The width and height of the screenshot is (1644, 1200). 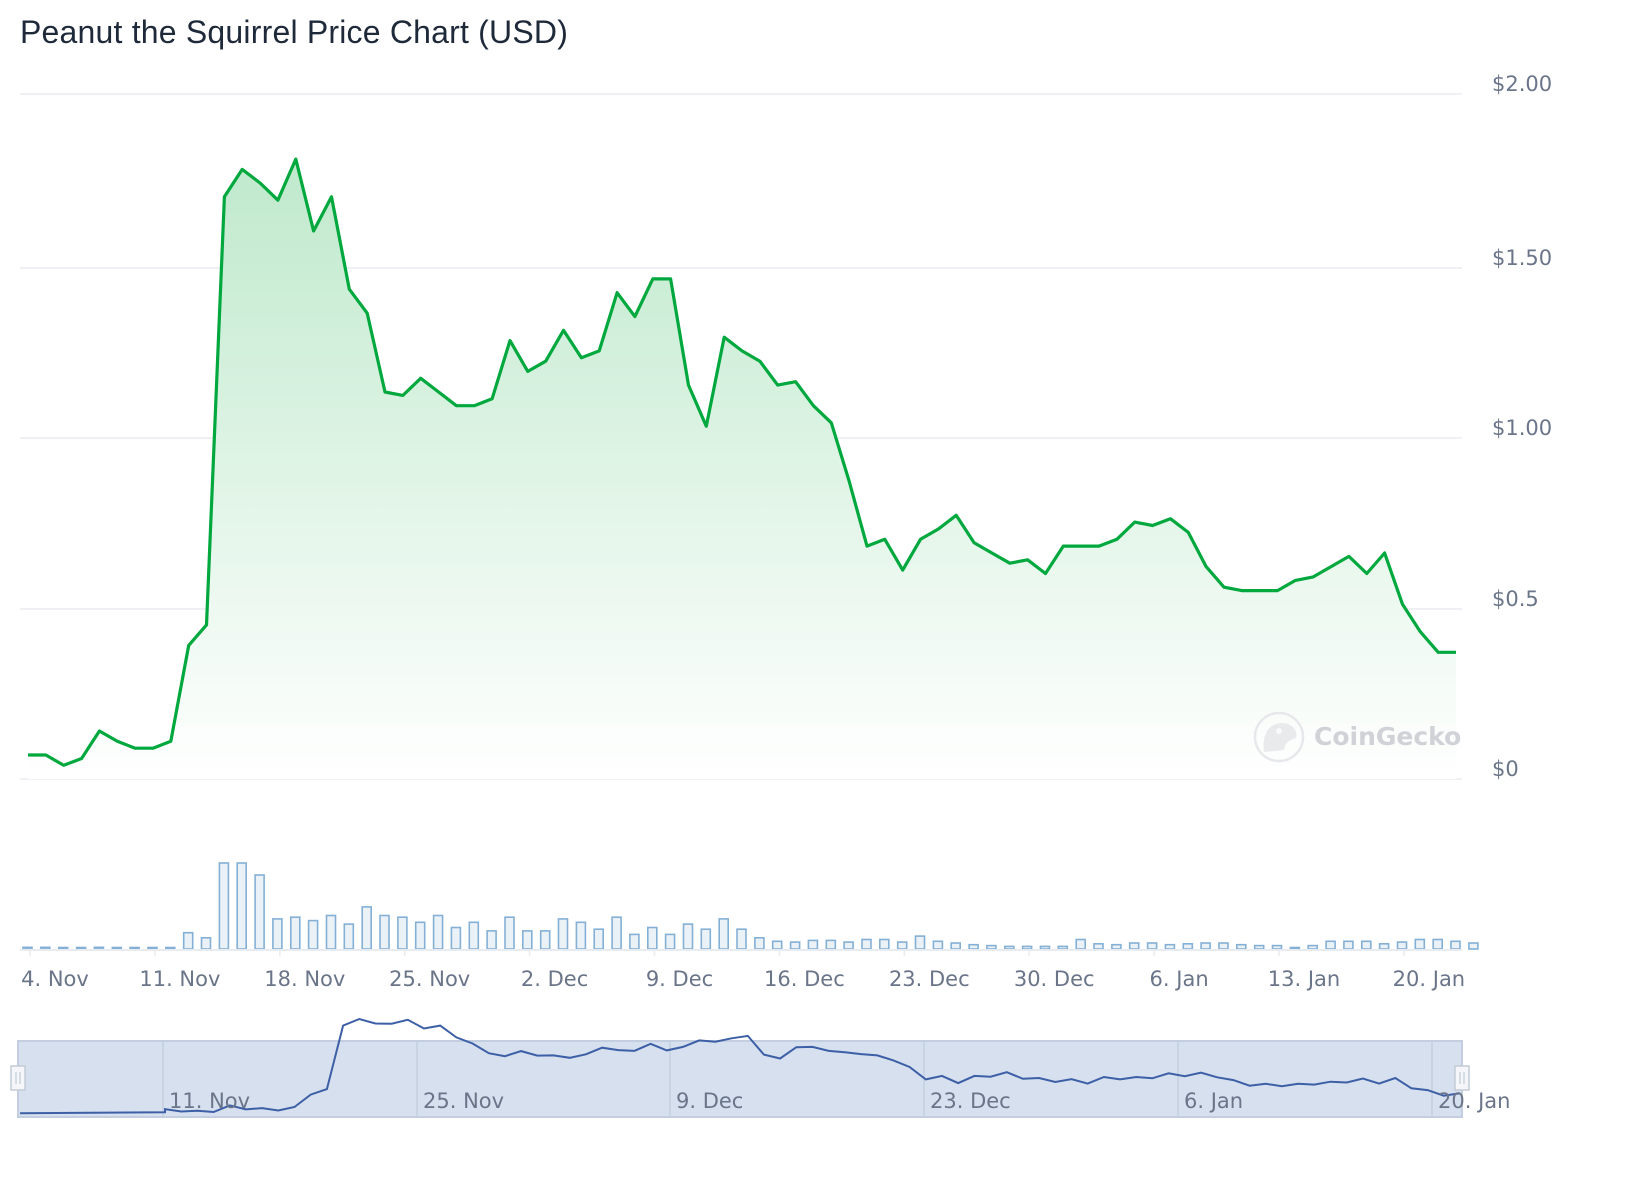 What do you see at coordinates (18, 1078) in the screenshot?
I see `range-handle-left` at bounding box center [18, 1078].